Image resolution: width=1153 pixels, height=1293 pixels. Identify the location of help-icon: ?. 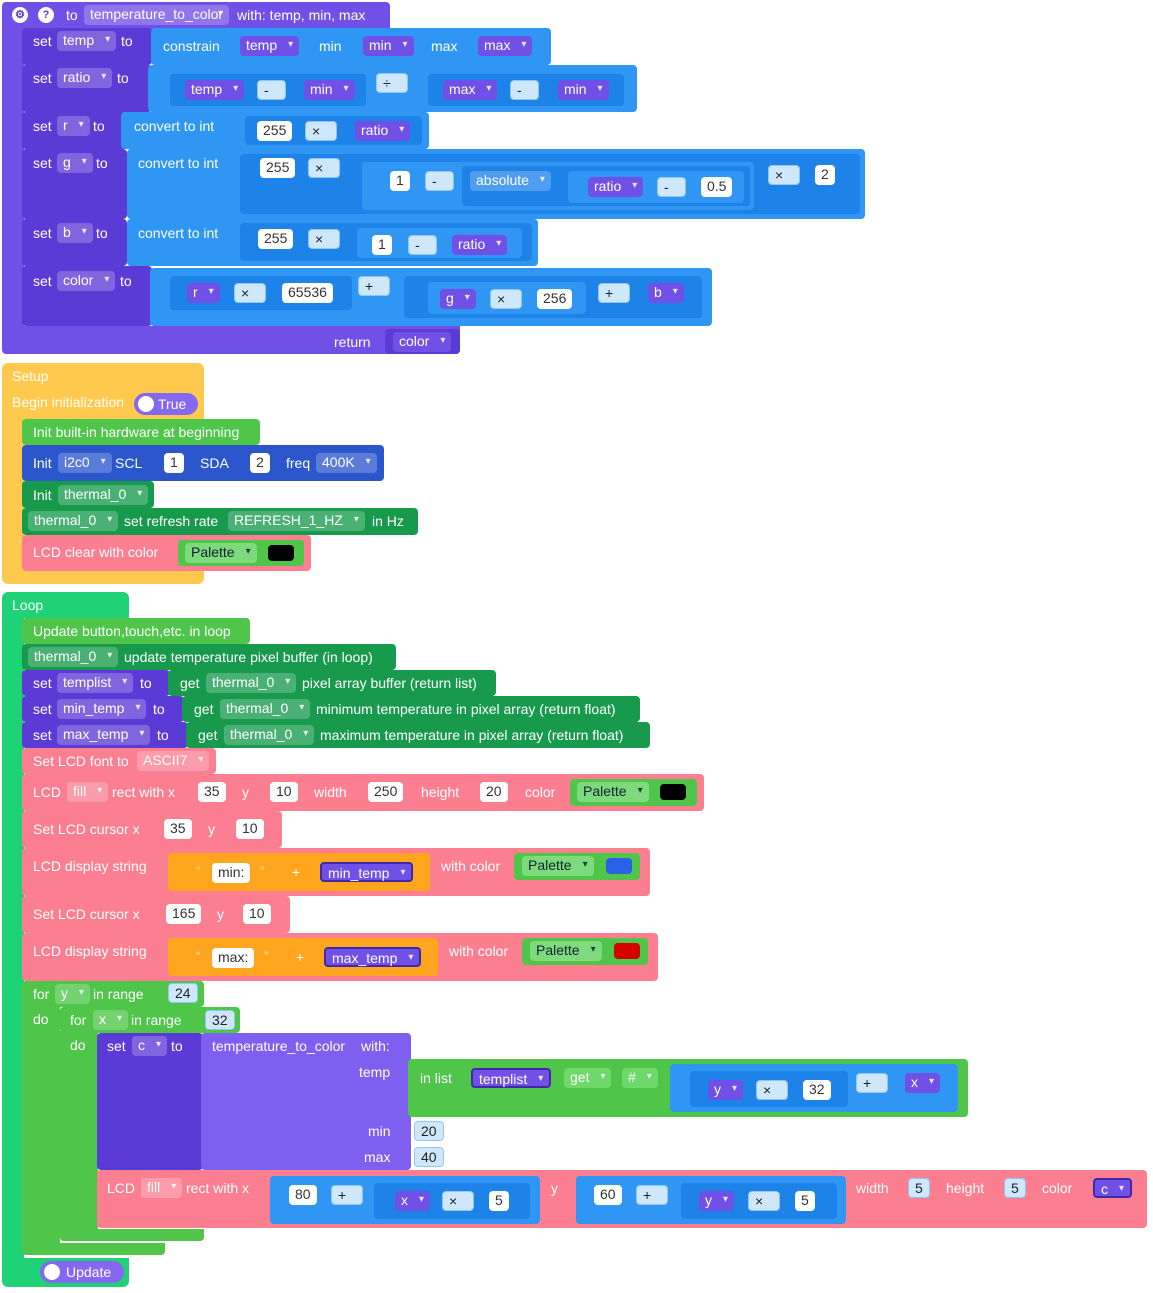
(46, 15).